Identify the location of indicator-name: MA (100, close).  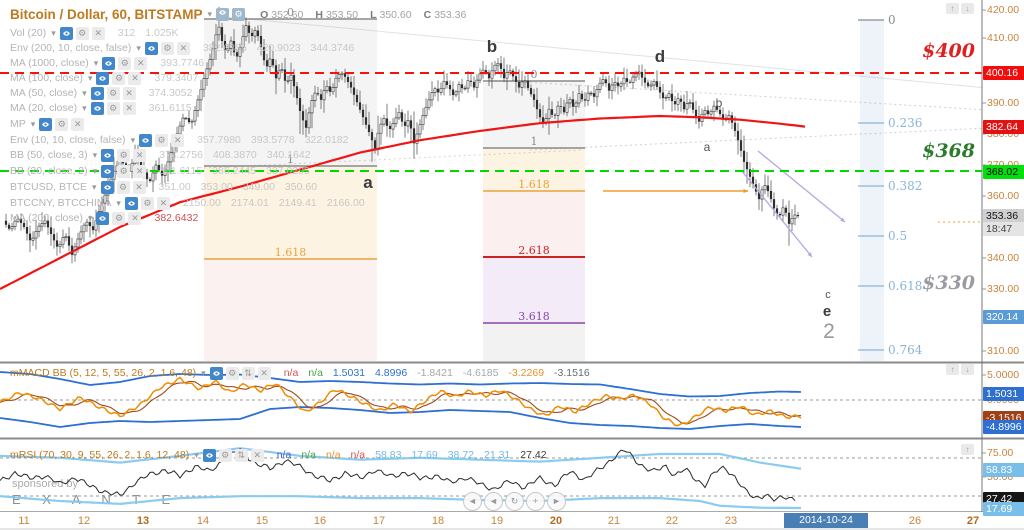
(46, 78).